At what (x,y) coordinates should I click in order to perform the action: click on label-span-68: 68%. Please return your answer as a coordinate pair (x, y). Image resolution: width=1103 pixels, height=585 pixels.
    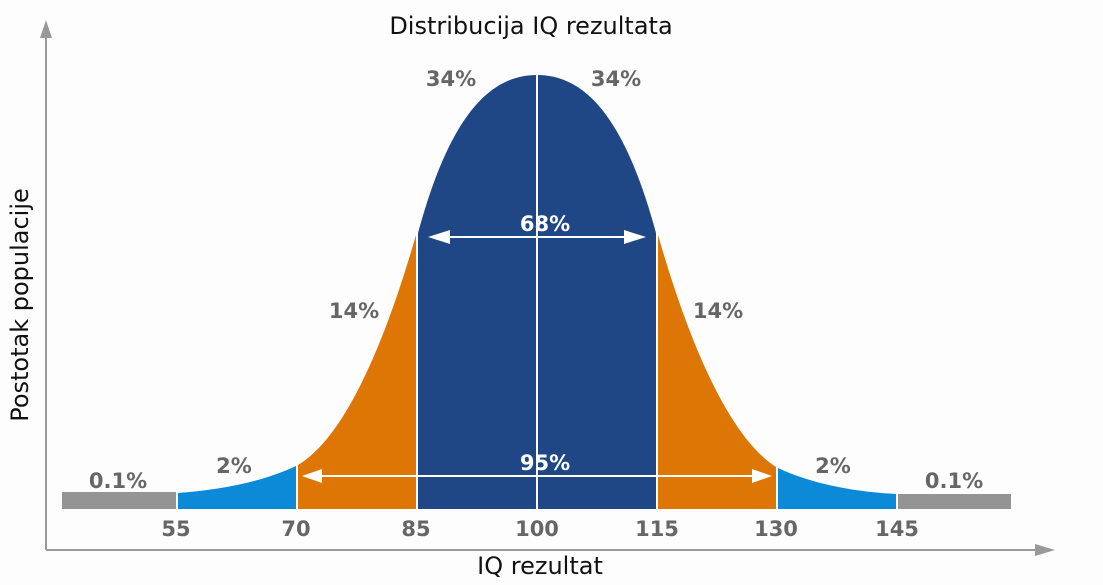
    Looking at the image, I should click on (545, 224).